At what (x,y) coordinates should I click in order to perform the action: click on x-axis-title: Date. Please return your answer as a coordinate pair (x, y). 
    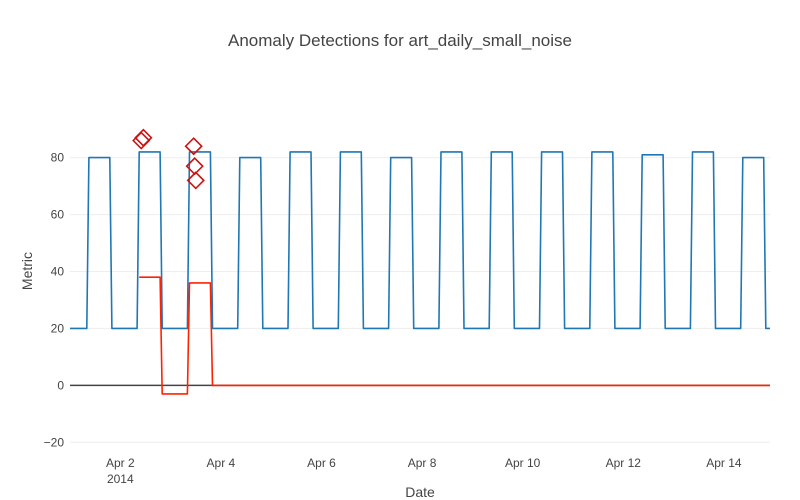
    Looking at the image, I should click on (420, 492).